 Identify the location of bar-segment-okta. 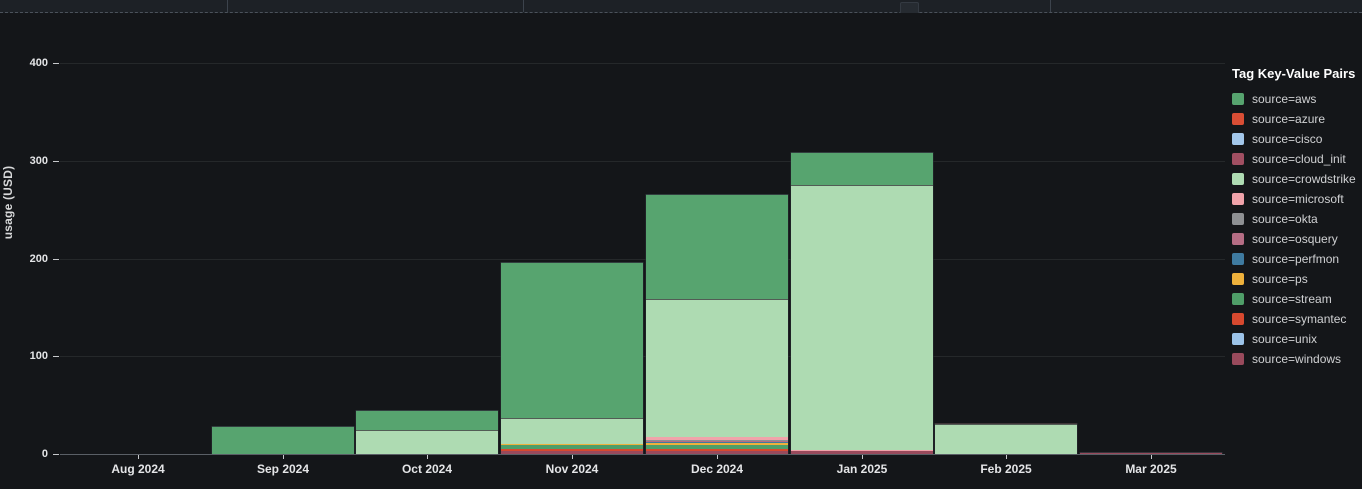
(717, 440).